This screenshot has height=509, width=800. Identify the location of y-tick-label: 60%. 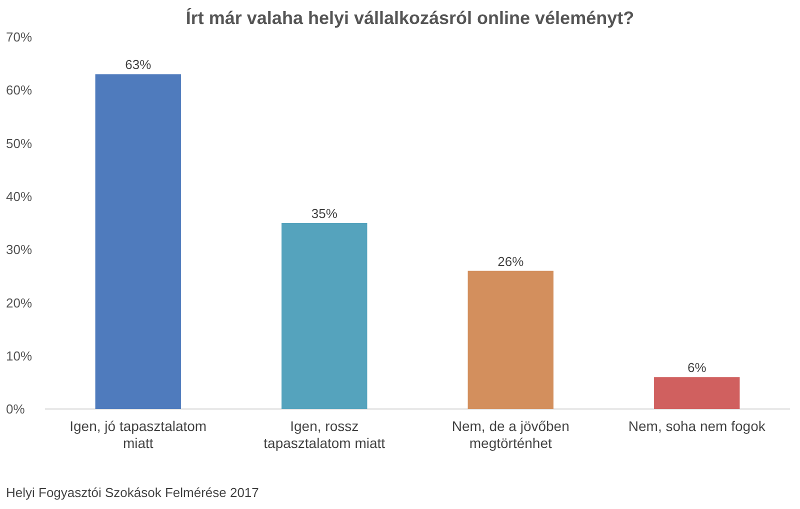
(19, 90).